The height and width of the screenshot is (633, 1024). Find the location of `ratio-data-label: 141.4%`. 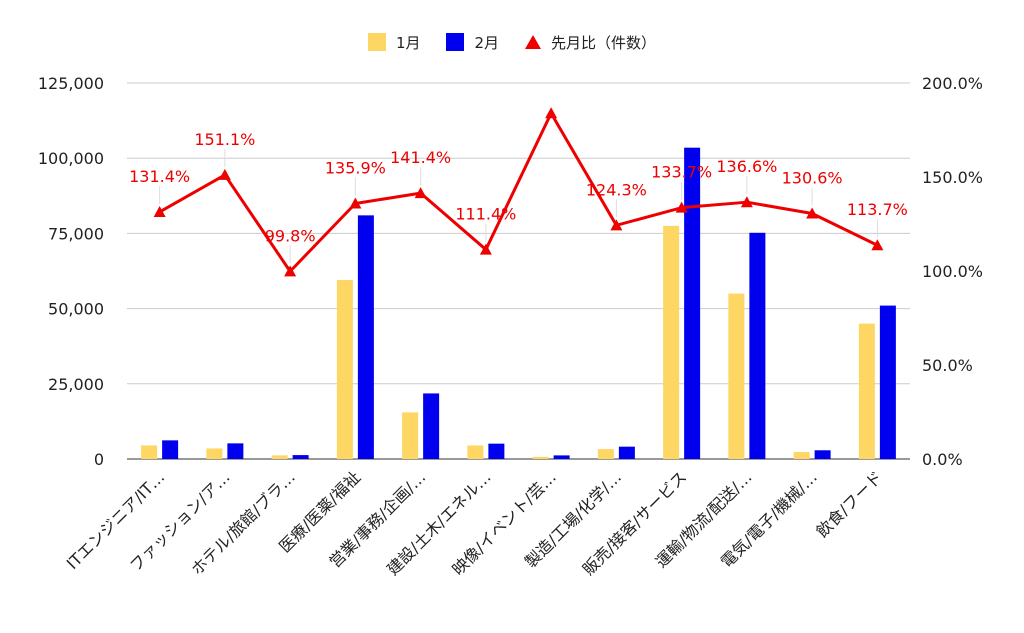

ratio-data-label: 141.4% is located at coordinates (420, 157).